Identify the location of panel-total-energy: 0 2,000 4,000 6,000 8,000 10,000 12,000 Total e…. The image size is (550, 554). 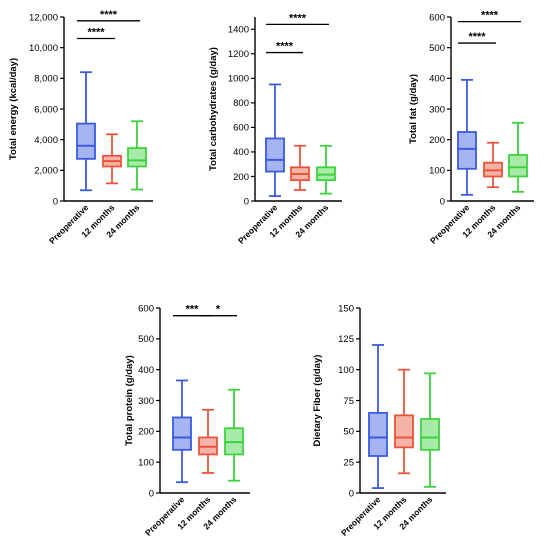
(80, 127).